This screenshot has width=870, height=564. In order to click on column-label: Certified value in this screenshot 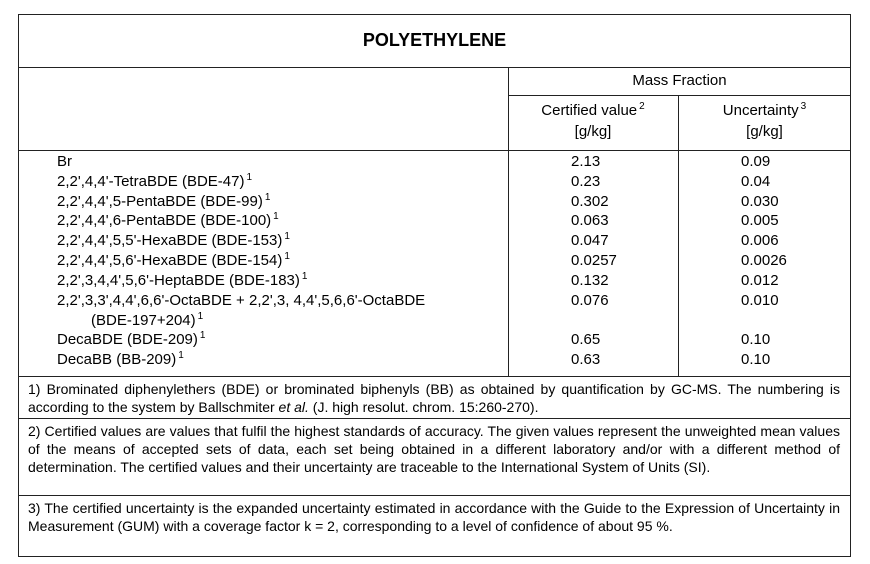, I will do `click(589, 110)`.